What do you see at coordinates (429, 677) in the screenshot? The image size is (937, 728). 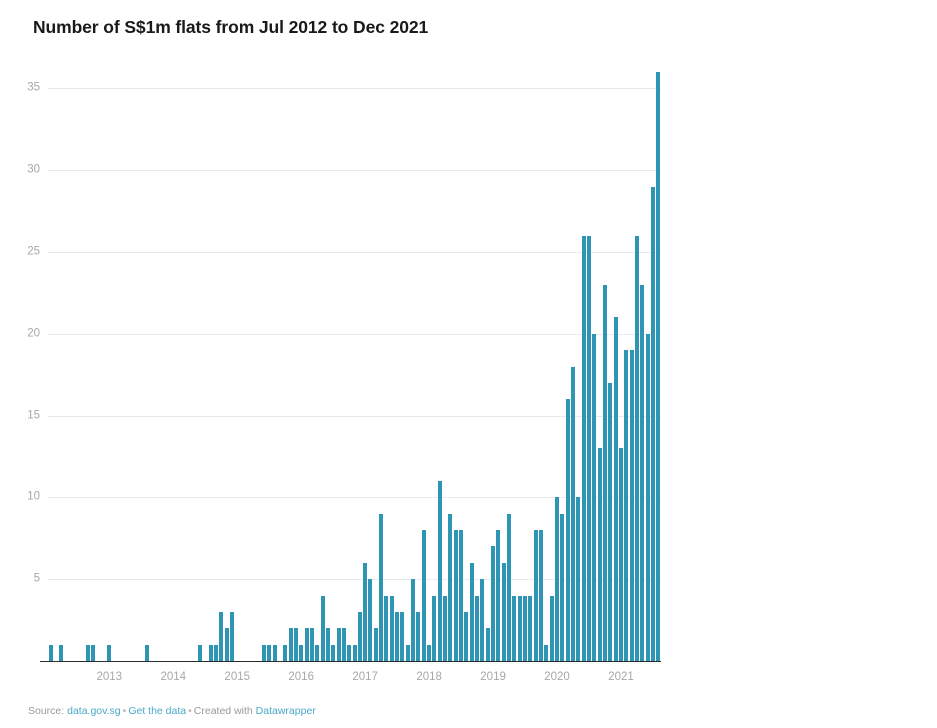 I see `x-tick-label-2018: 2018` at bounding box center [429, 677].